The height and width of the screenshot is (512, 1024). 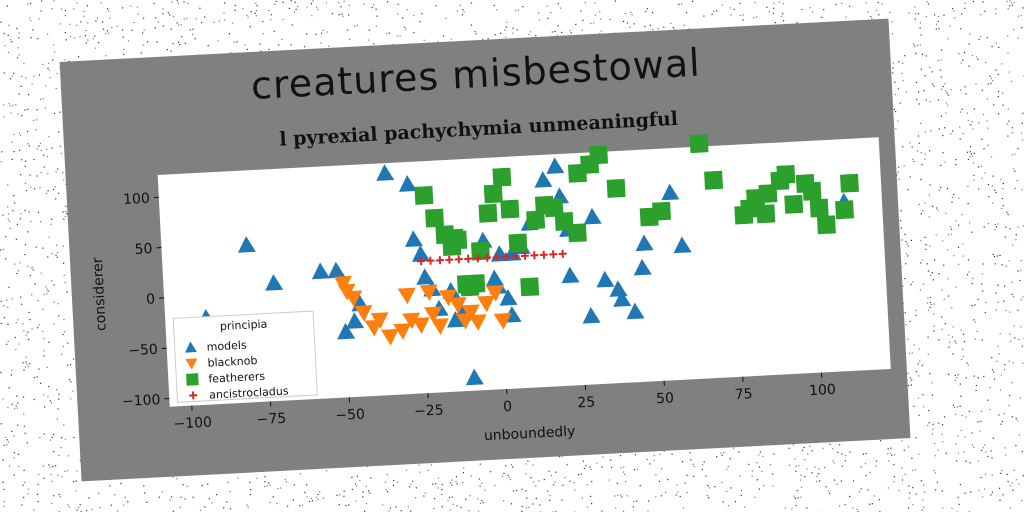 What do you see at coordinates (508, 407) in the screenshot?
I see `x-tick-label: 0` at bounding box center [508, 407].